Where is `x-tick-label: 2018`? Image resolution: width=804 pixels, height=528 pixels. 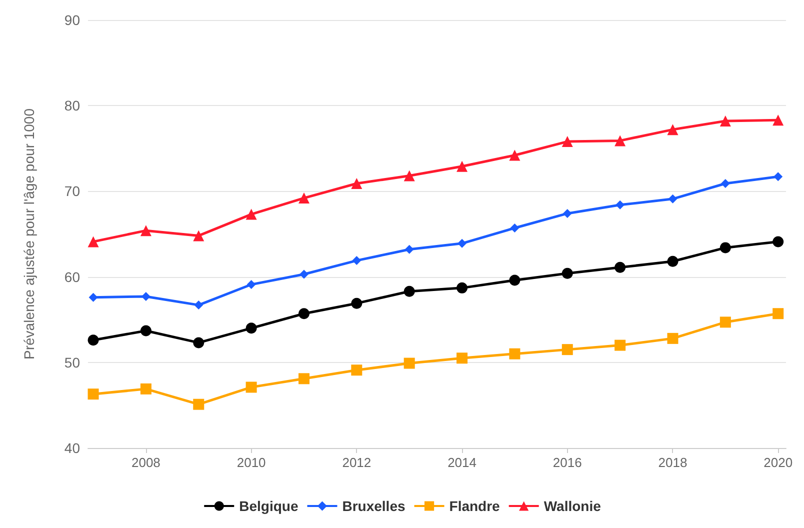
x-tick-label: 2018 is located at coordinates (673, 462).